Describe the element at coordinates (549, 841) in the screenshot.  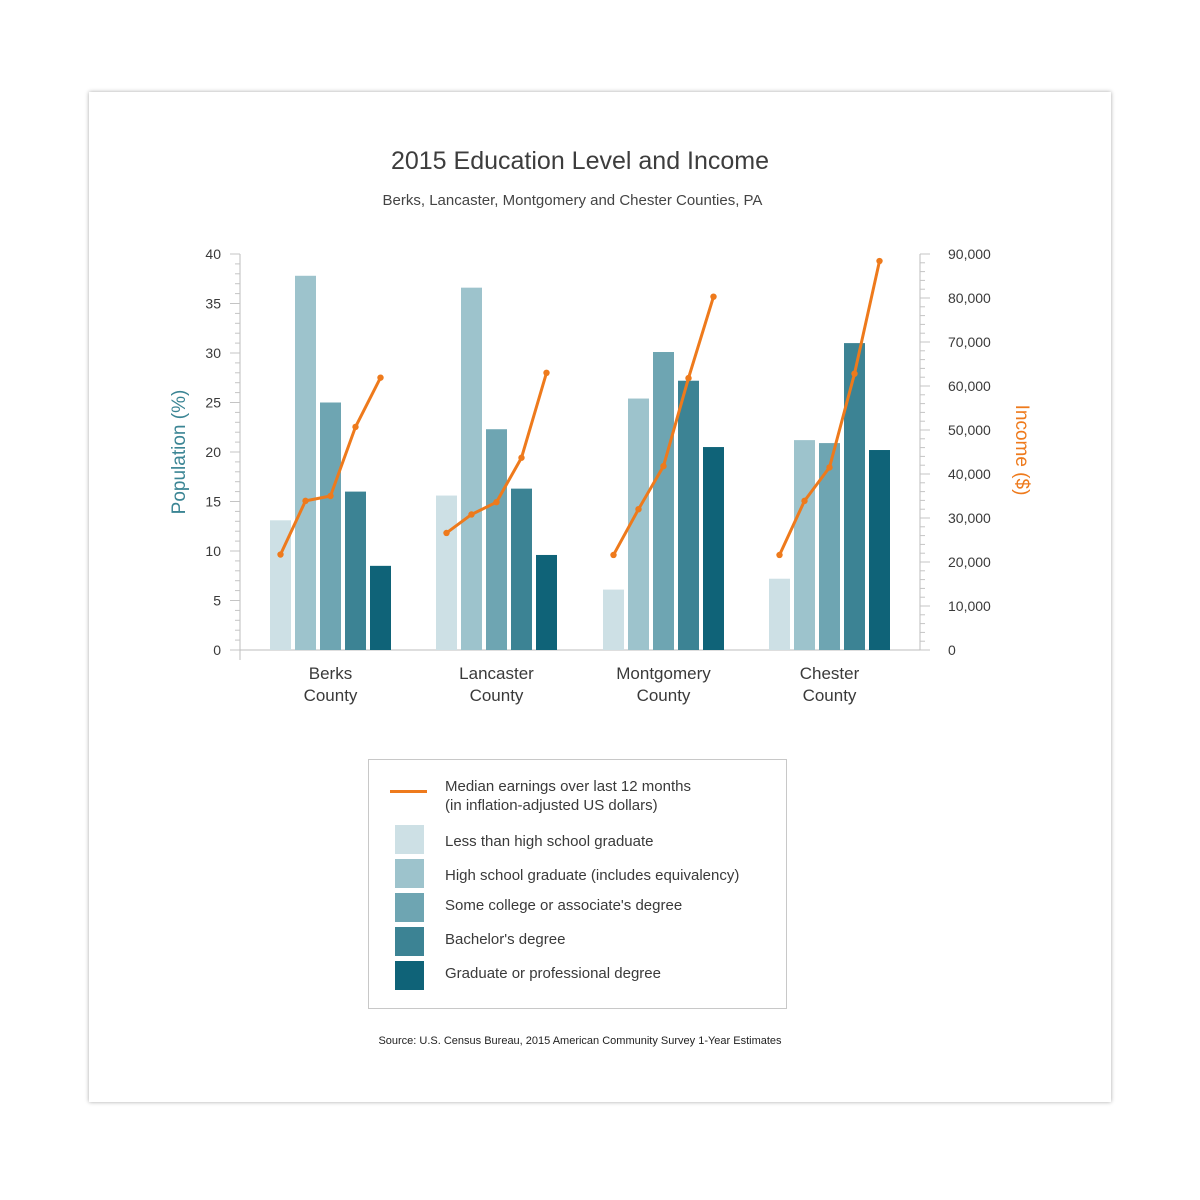
I see `legend-label: Less than high school graduate` at that location.